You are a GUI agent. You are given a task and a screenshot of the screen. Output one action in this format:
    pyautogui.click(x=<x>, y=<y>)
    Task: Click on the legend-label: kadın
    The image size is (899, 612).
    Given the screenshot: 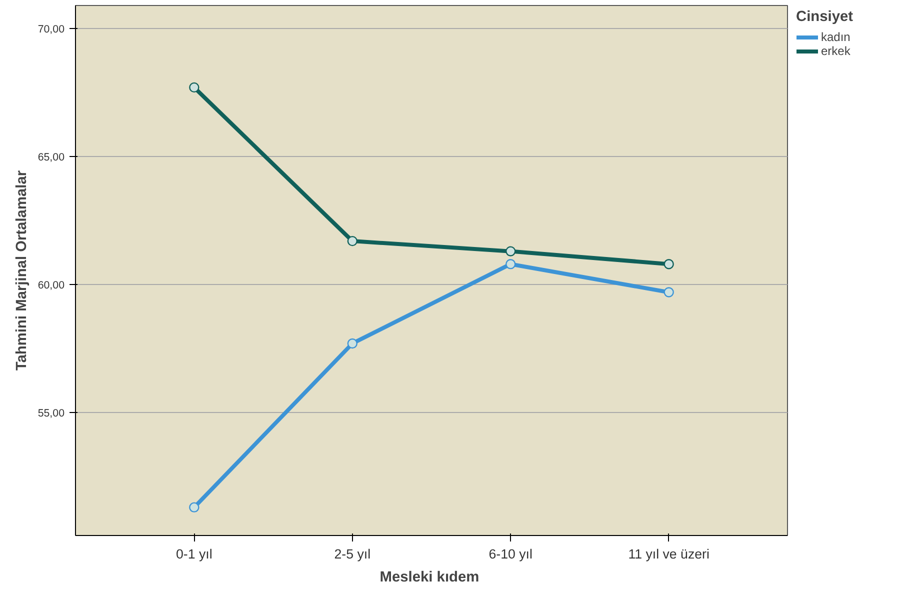 What is the action you would take?
    pyautogui.click(x=835, y=37)
    